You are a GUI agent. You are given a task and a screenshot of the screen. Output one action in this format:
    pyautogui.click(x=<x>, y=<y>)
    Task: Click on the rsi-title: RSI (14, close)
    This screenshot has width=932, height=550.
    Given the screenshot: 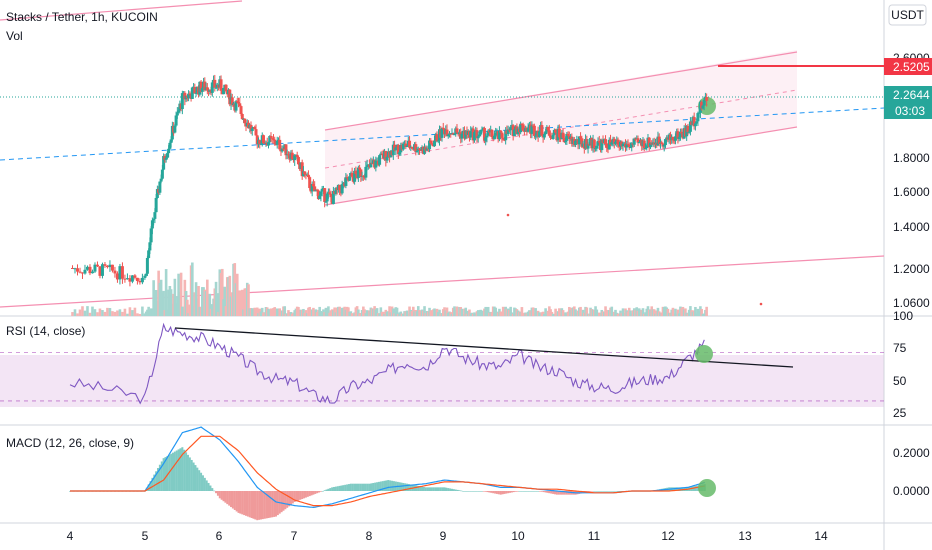 What is the action you would take?
    pyautogui.click(x=45, y=331)
    